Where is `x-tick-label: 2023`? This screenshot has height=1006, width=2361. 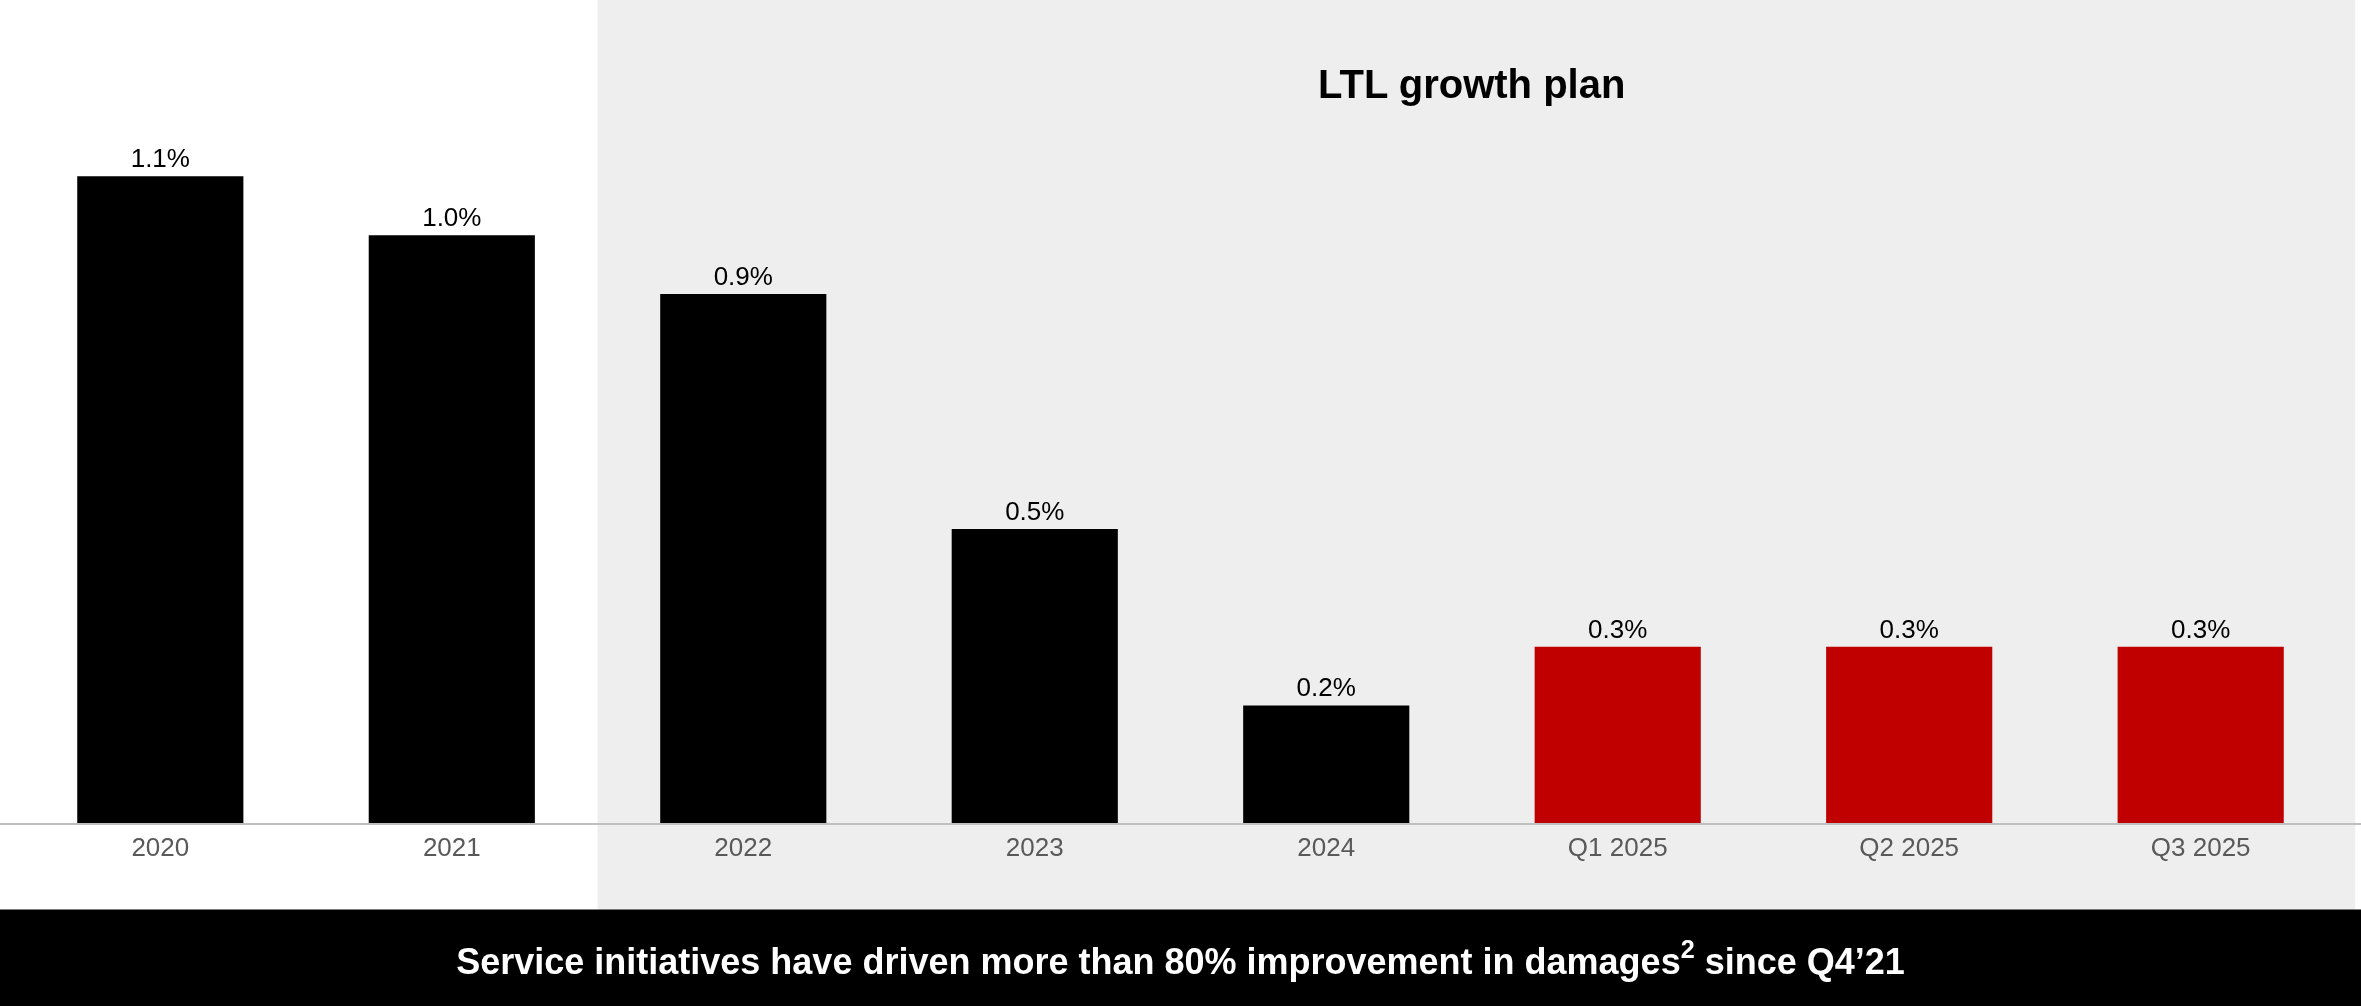
x-tick-label: 2023 is located at coordinates (1034, 847).